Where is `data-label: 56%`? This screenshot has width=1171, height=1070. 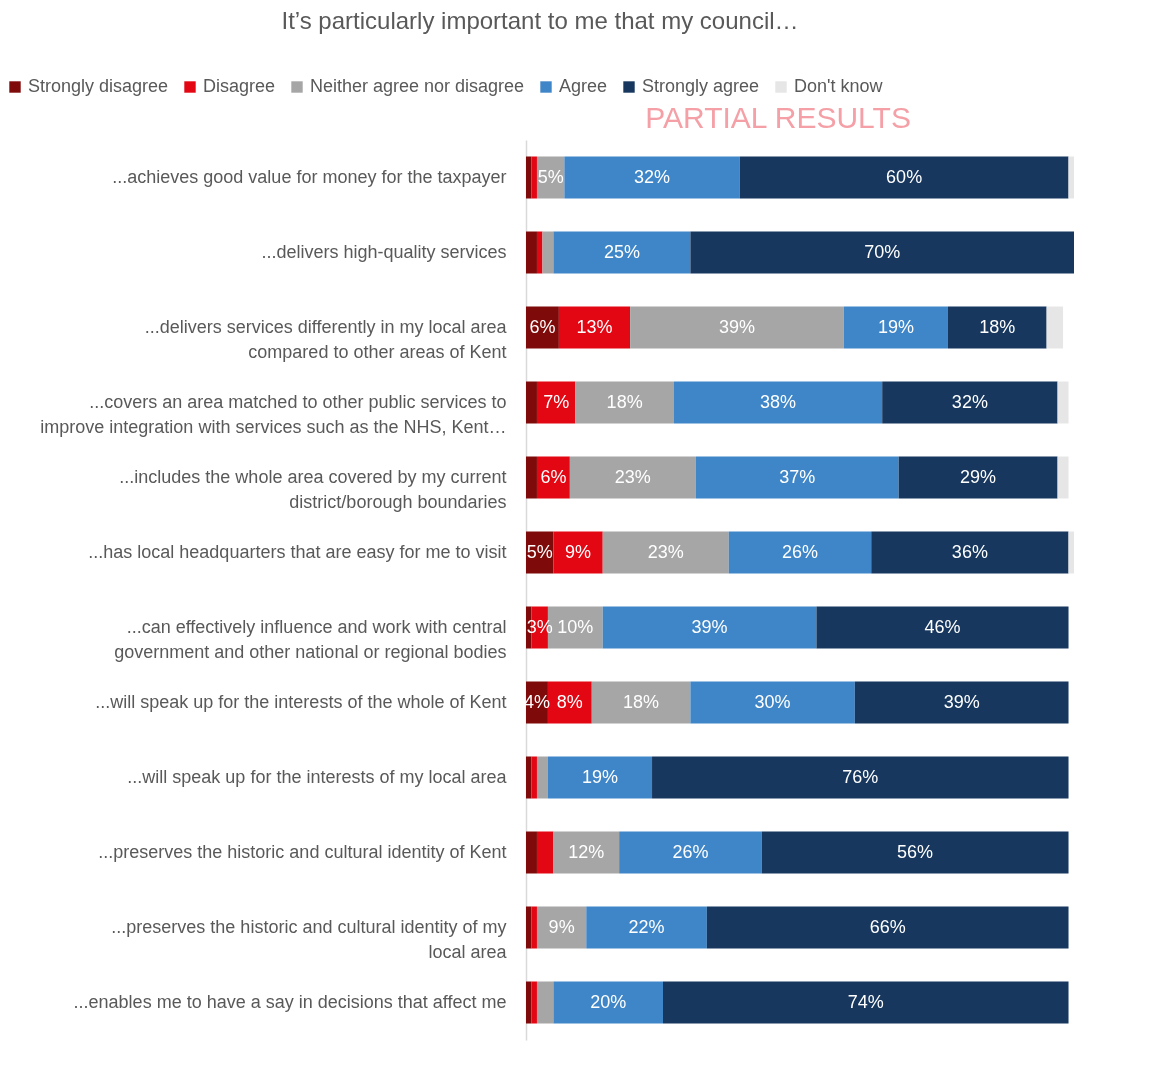 data-label: 56% is located at coordinates (915, 851).